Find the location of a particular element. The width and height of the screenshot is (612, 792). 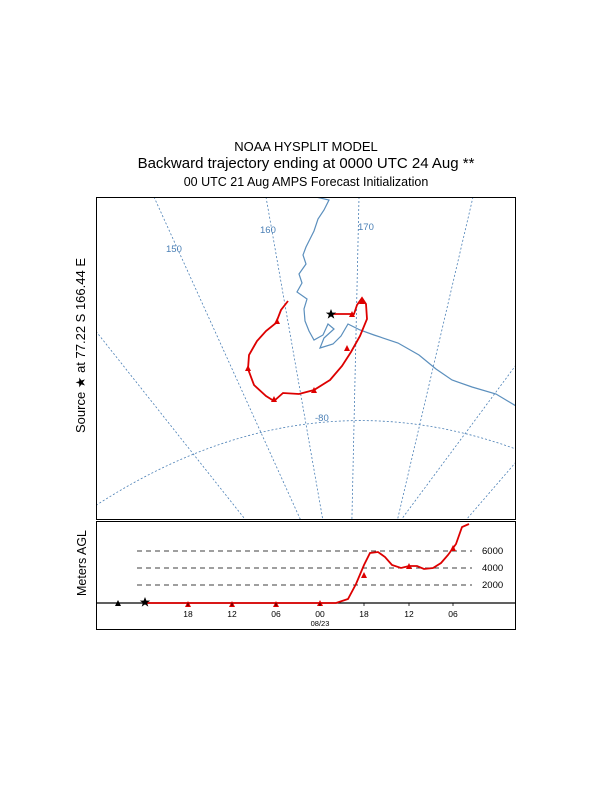

coastline is located at coordinates (406, 302).